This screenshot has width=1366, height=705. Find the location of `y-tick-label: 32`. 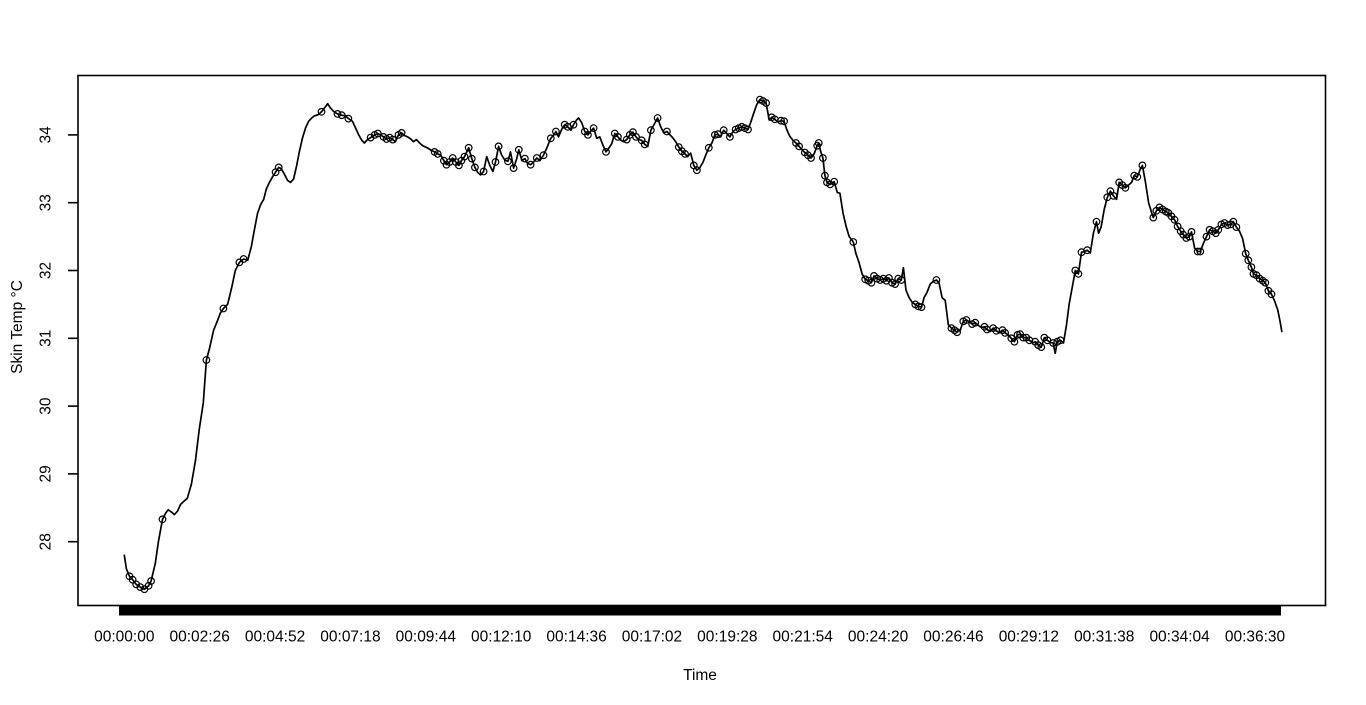

y-tick-label: 32 is located at coordinates (46, 270).